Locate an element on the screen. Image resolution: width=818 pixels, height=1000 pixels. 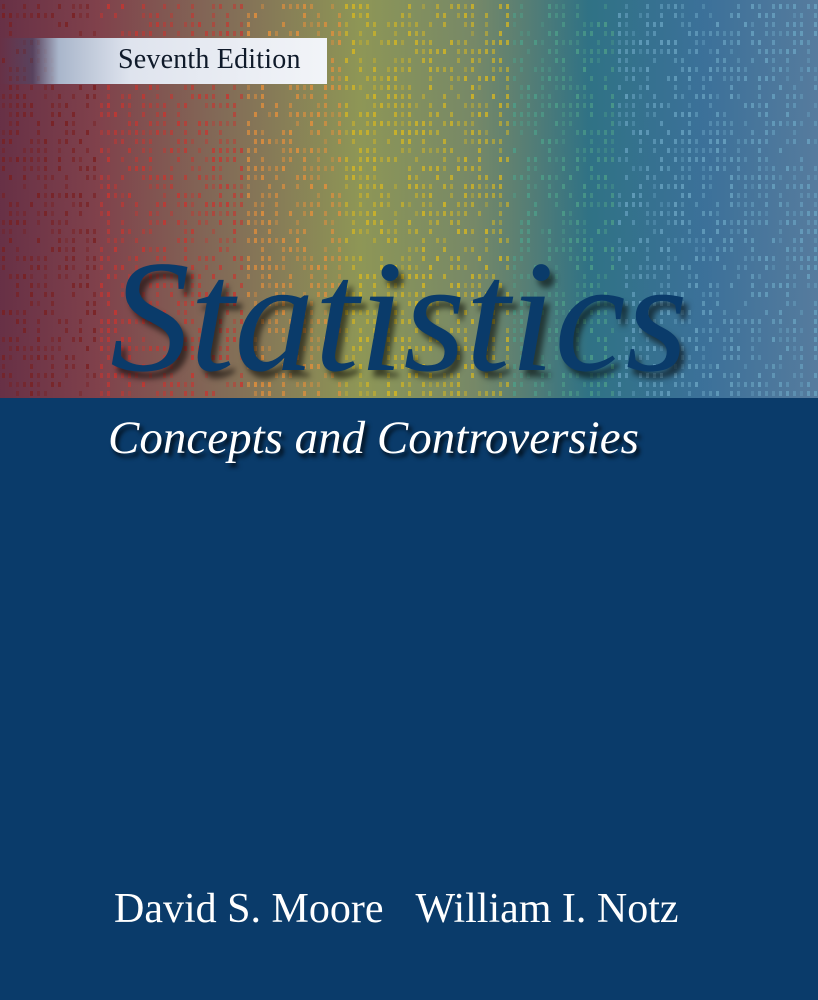
author-name: David S. Moore is located at coordinates (249, 909).